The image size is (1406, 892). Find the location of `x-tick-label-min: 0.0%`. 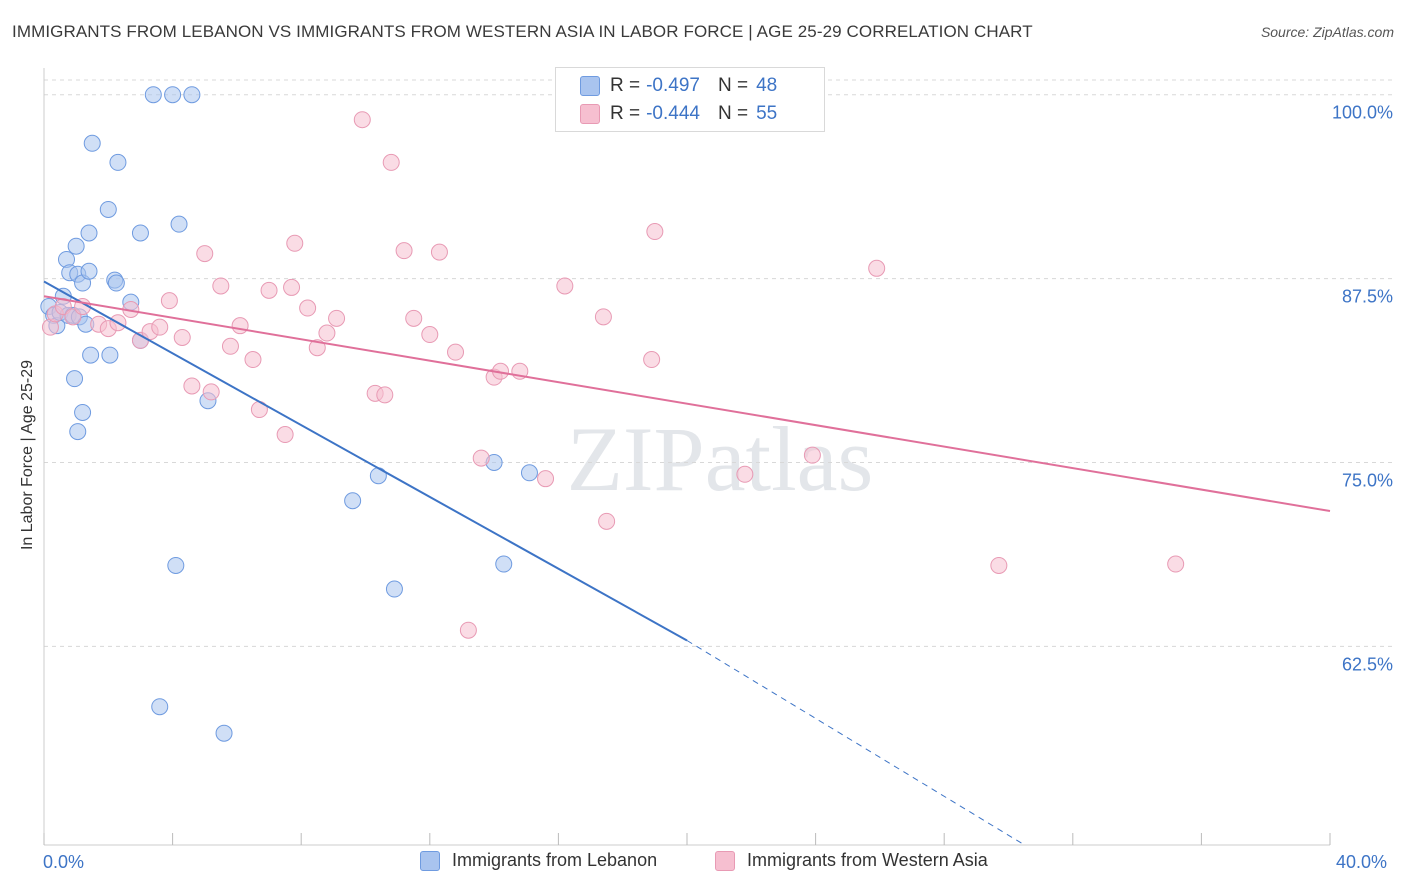

x-tick-label-min: 0.0% is located at coordinates (64, 862).